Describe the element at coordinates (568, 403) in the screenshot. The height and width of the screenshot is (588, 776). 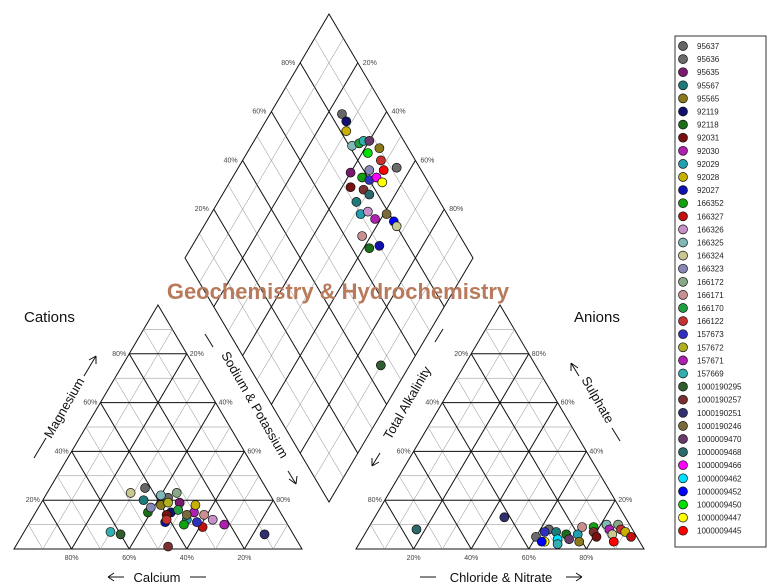
I see `anion-so4-tick: 60%` at that location.